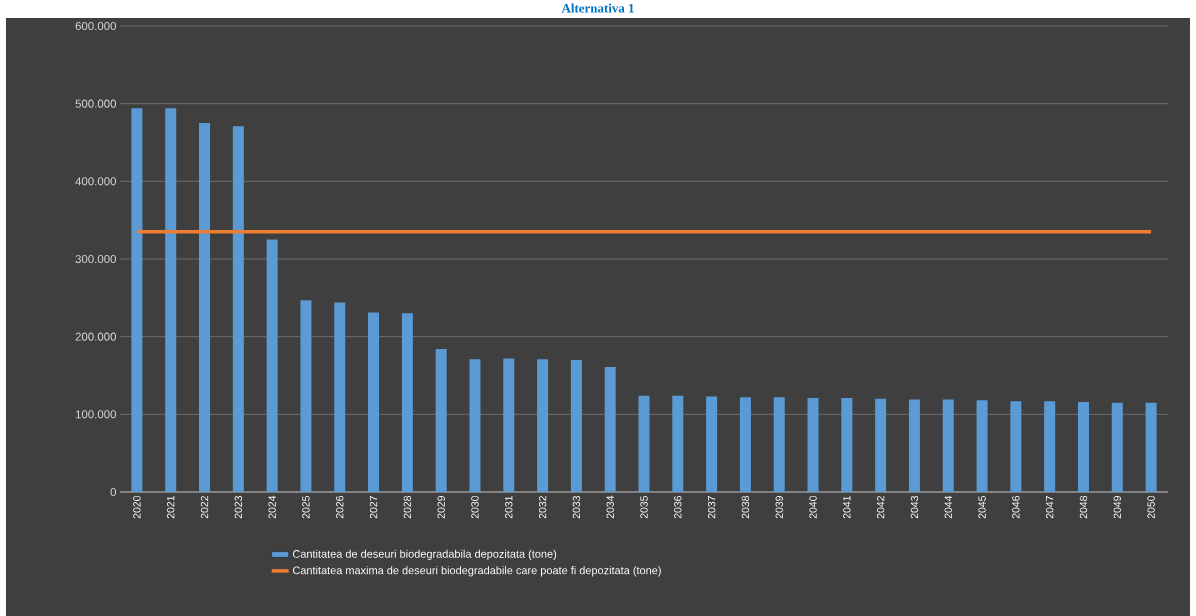  I want to click on chart-title: Alternativa 1, so click(597, 8).